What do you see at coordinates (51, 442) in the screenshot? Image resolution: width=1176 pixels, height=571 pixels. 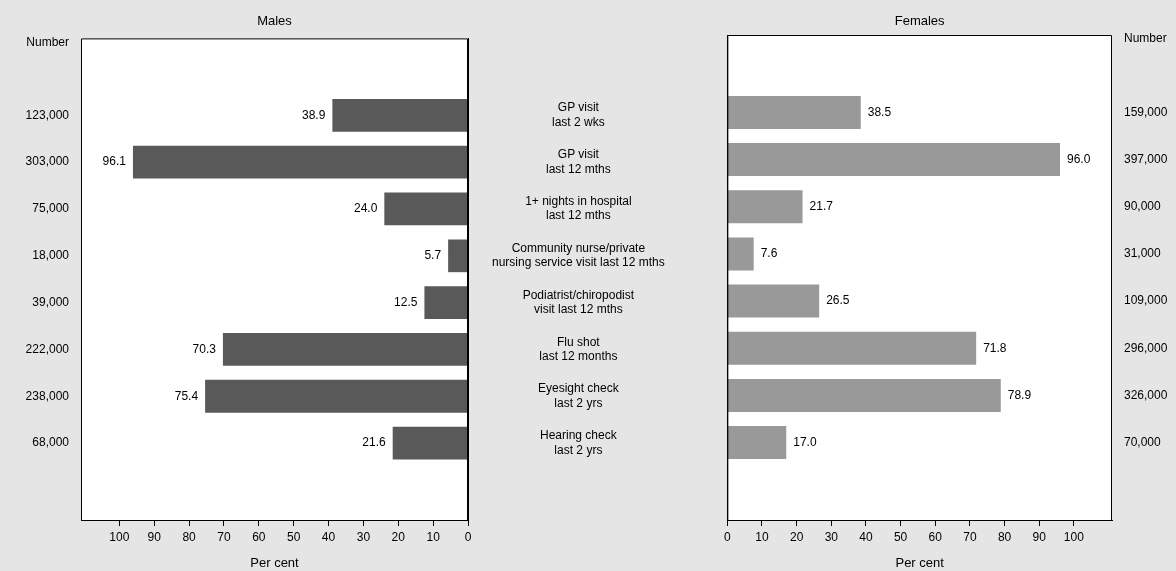 I see `text: 68,000` at bounding box center [51, 442].